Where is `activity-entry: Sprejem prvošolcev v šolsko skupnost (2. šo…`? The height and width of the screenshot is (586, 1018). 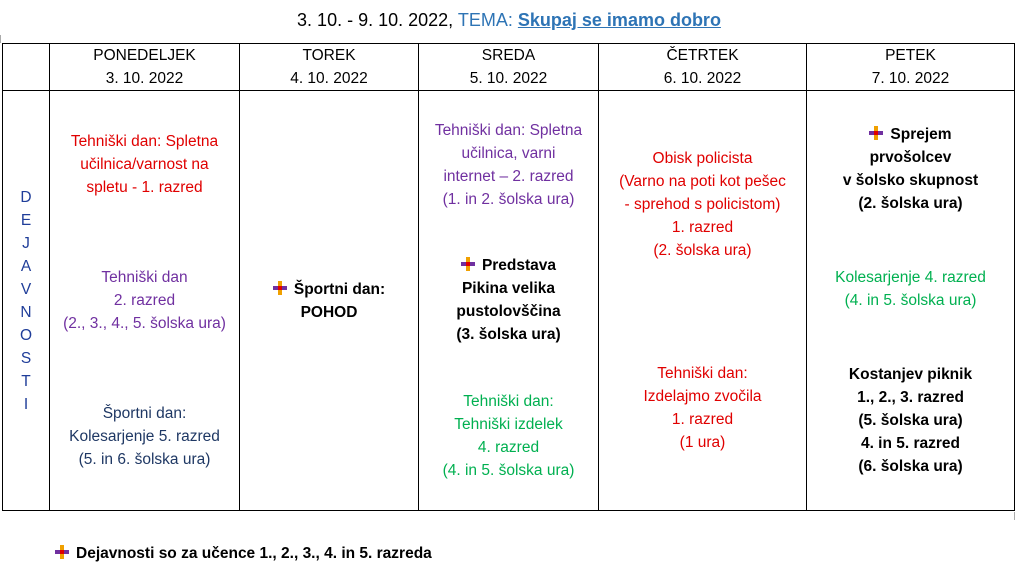 activity-entry: Sprejem prvošolcev v šolsko skupnost (2. šo… is located at coordinates (910, 169).